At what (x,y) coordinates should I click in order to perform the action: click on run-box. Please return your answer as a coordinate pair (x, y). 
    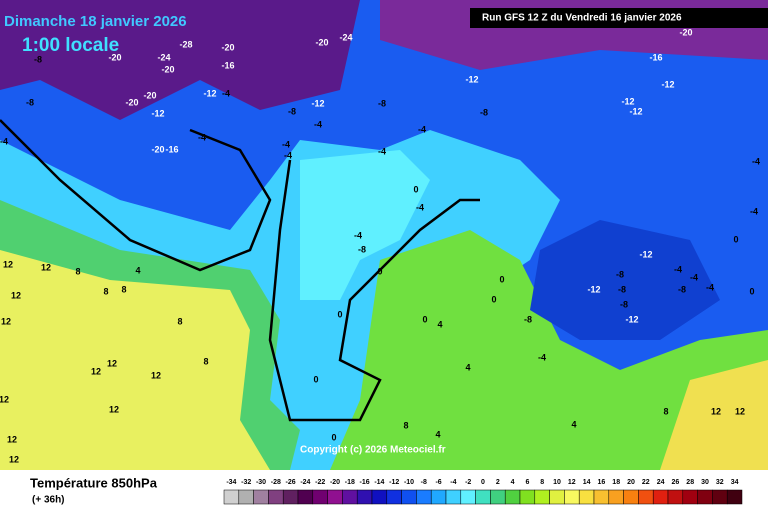
    Looking at the image, I should click on (619, 18).